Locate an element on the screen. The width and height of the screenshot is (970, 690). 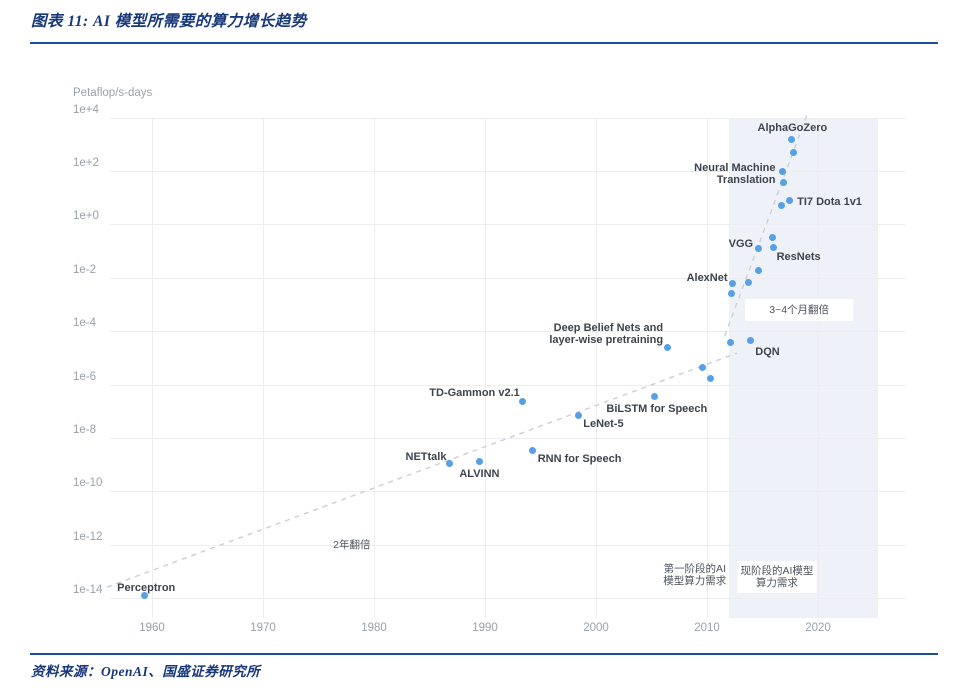
point-label-alphagozero: AlphaGoZero is located at coordinates (793, 128).